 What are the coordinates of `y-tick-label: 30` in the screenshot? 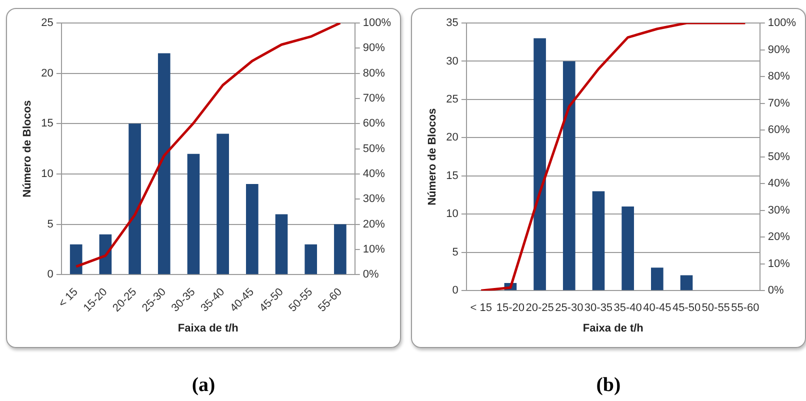 It's located at (452, 61).